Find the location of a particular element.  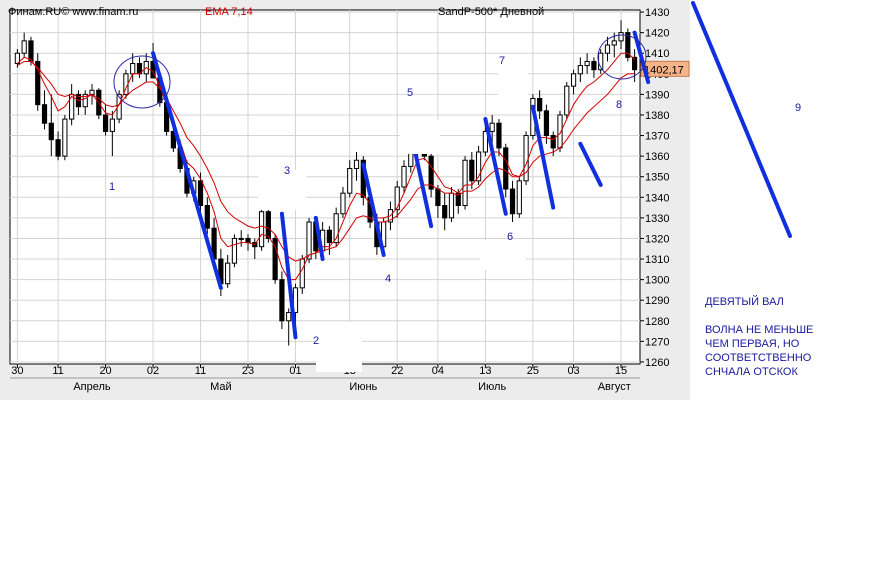

x-day-label: 02 is located at coordinates (153, 371).